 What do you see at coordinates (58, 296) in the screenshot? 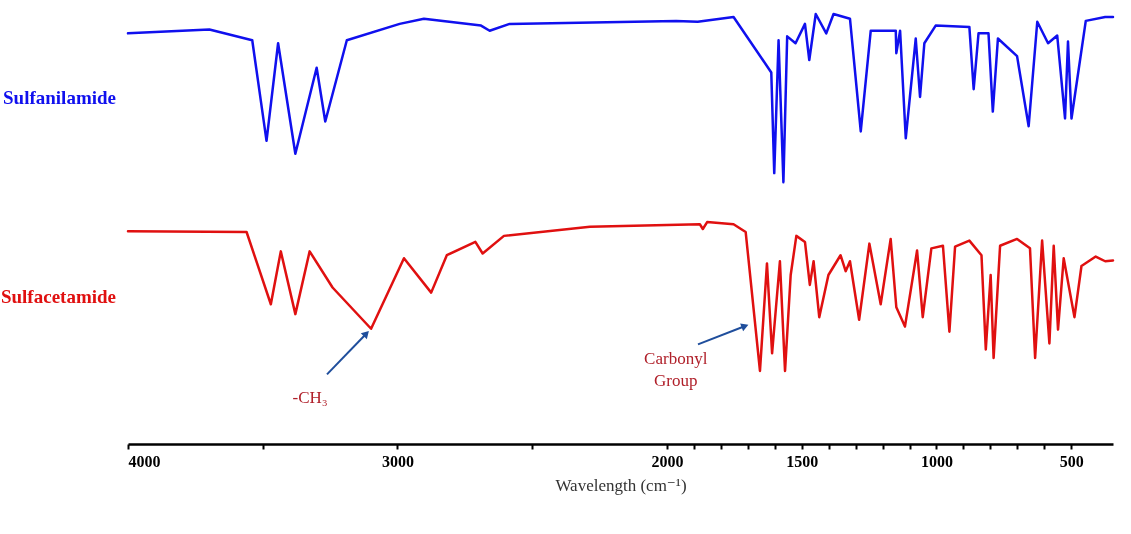
I see `text: Sulfacetamide` at bounding box center [58, 296].